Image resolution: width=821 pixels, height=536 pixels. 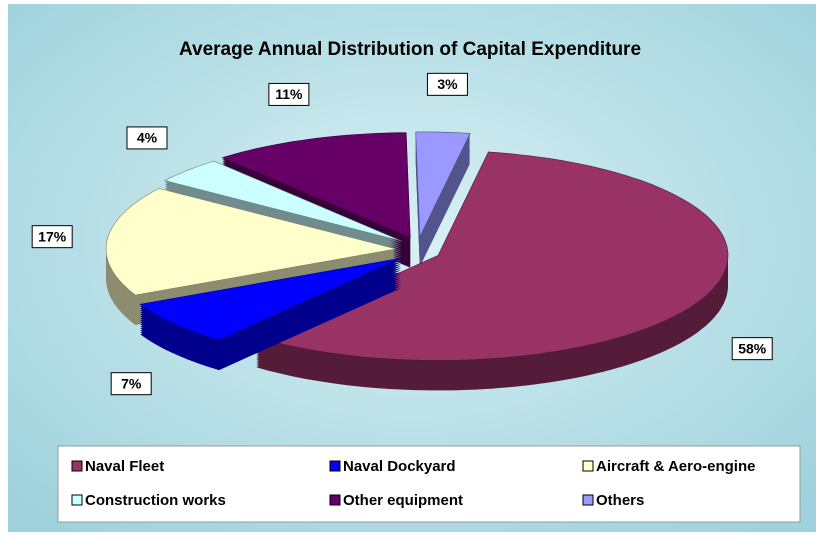 I want to click on legend-label: Construction works, so click(x=155, y=500).